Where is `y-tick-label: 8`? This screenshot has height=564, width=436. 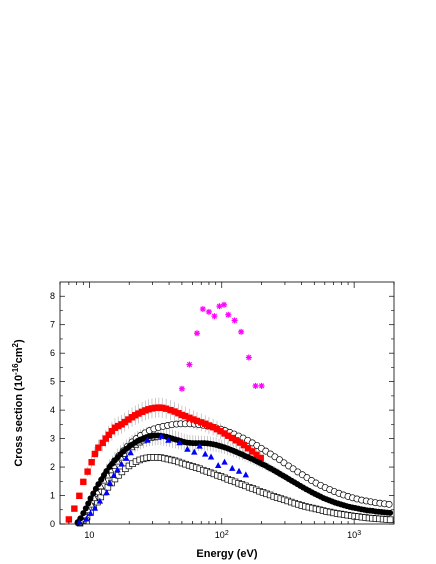 y-tick-label: 8 is located at coordinates (52, 296).